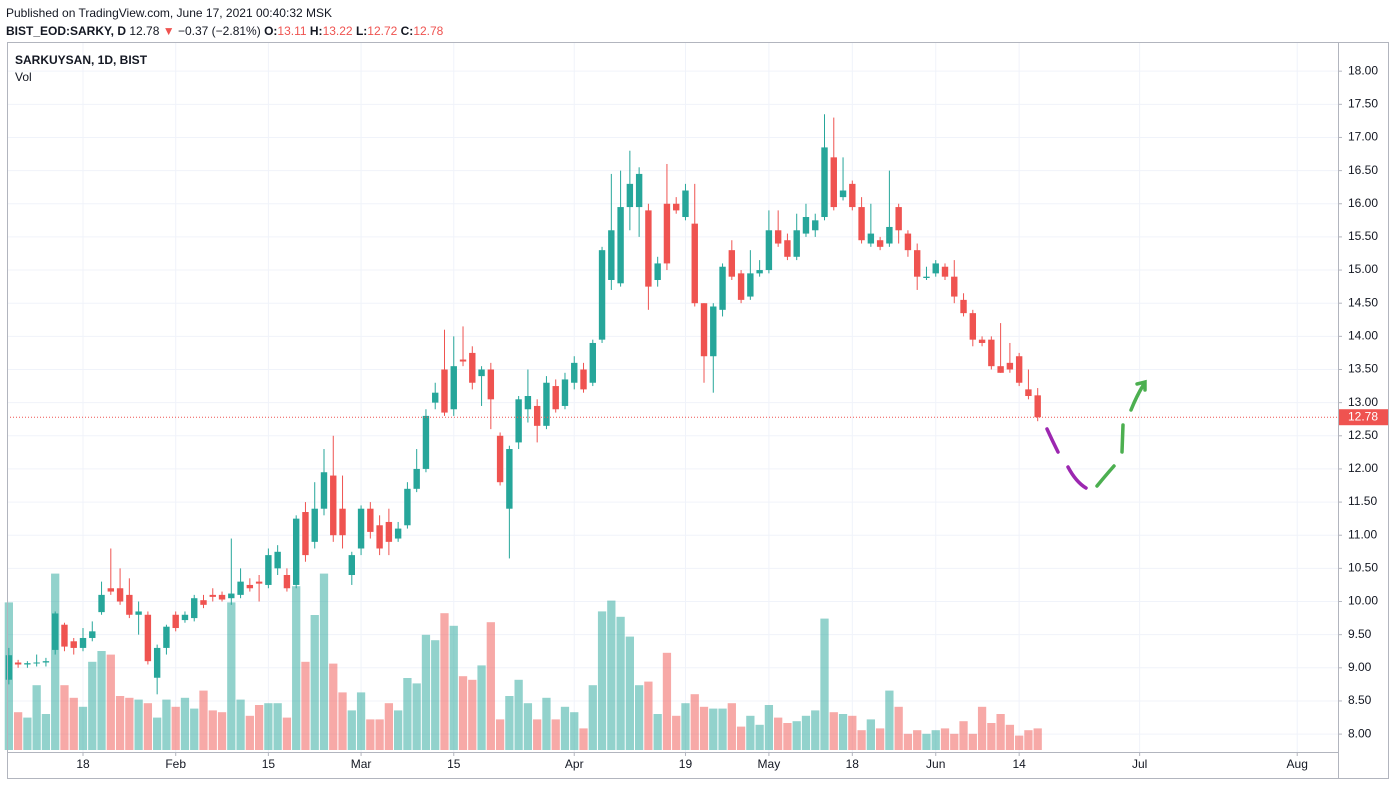 The image size is (1396, 785). Describe the element at coordinates (269, 764) in the screenshot. I see `x-tick-label: 15` at that location.